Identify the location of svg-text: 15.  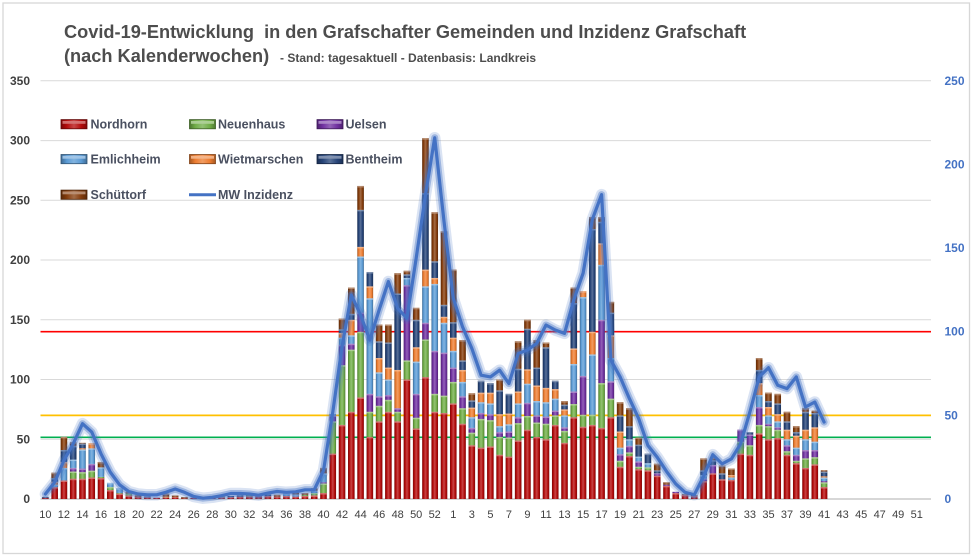
(583, 515).